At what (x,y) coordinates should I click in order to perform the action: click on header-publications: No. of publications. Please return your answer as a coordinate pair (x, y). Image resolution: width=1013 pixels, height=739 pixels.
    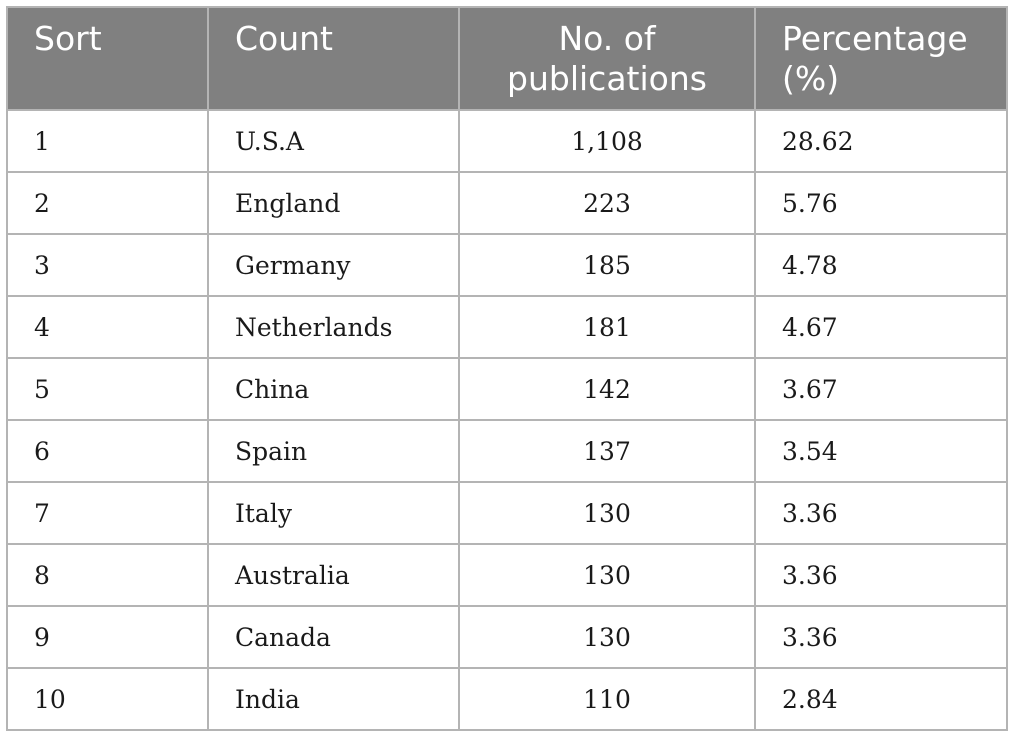
    Looking at the image, I should click on (607, 58).